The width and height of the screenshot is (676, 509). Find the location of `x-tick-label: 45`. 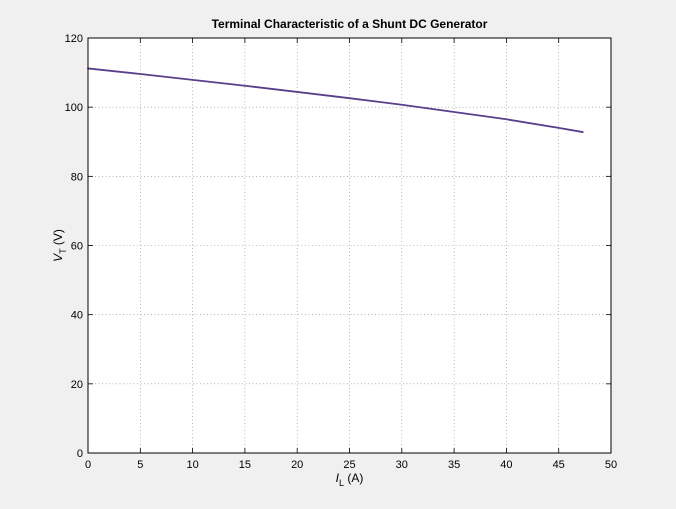

x-tick-label: 45 is located at coordinates (559, 465).